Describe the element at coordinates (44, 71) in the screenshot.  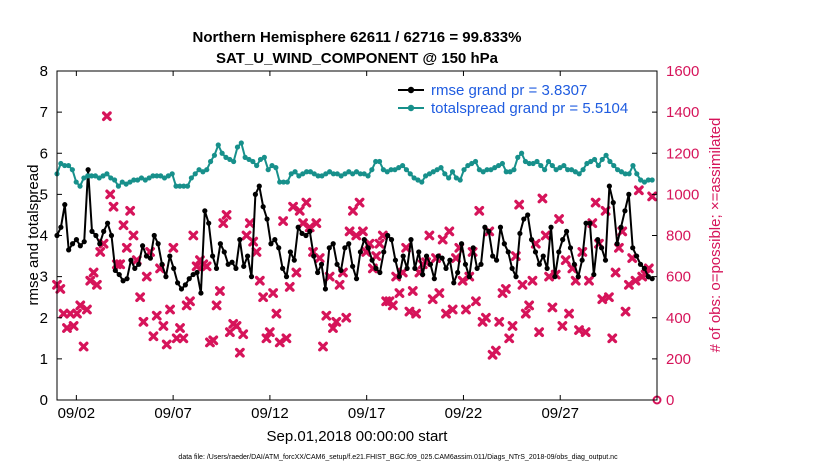
I see `y-tick-label: 8` at that location.